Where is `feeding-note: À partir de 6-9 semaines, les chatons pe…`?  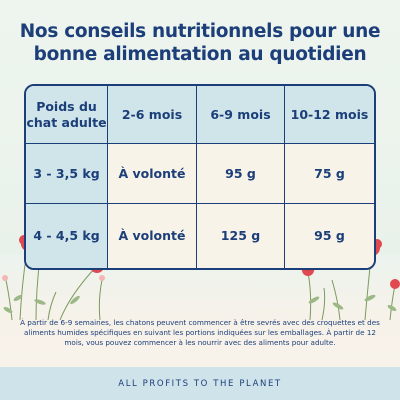 feeding-note: À partir de 6-9 semaines, les chatons pe… is located at coordinates (200, 332).